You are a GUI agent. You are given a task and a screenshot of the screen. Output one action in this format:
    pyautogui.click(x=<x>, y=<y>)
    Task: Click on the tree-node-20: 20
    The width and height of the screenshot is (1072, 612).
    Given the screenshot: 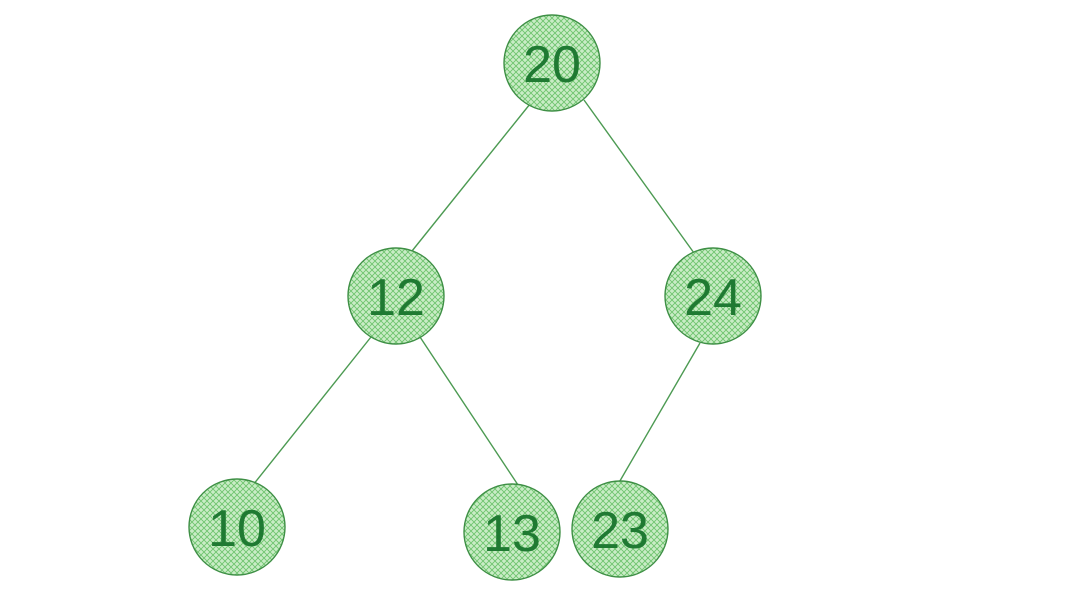 What is the action you would take?
    pyautogui.click(x=552, y=63)
    